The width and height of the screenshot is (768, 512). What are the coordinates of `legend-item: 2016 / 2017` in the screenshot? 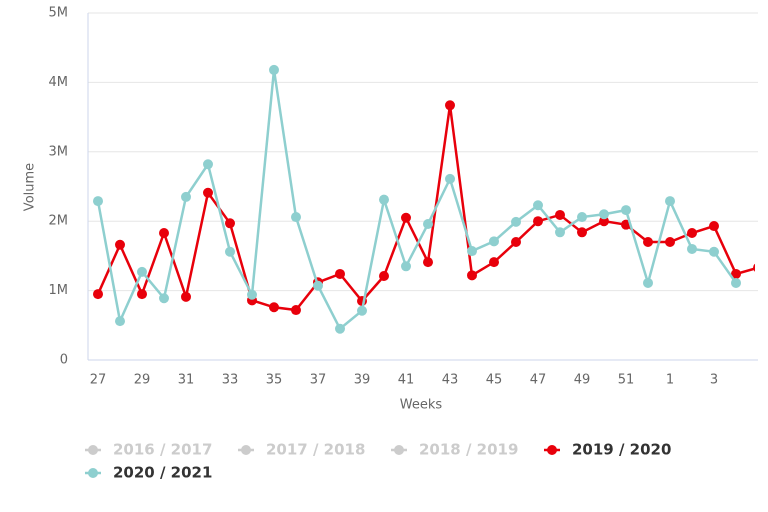 It's located at (148, 450).